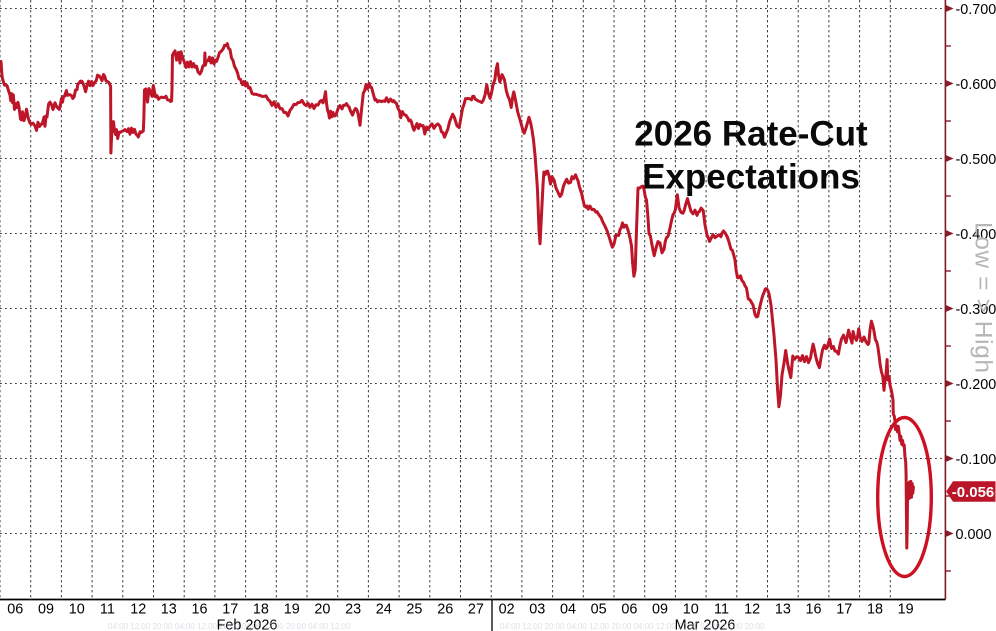 The width and height of the screenshot is (996, 631). I want to click on svg-text: 05, so click(599, 610).